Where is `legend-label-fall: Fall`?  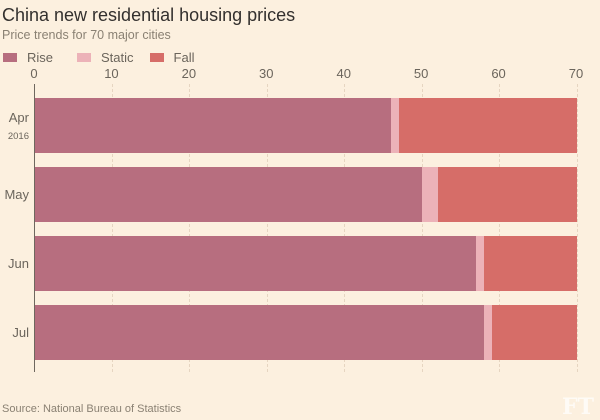 legend-label-fall: Fall is located at coordinates (184, 57).